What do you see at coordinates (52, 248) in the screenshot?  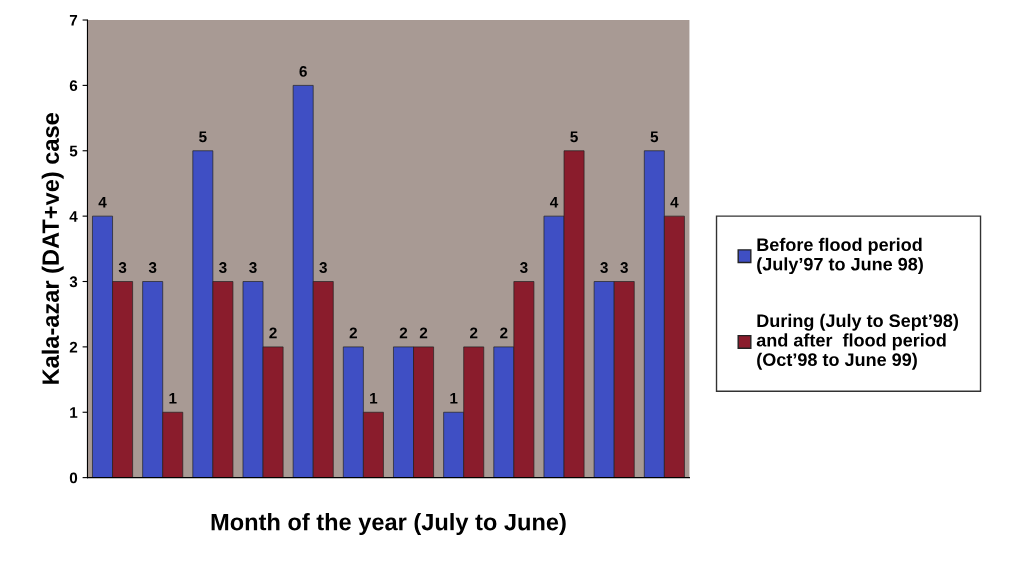 I see `y-axis-title: Kala-azar (DAT+ve) case` at bounding box center [52, 248].